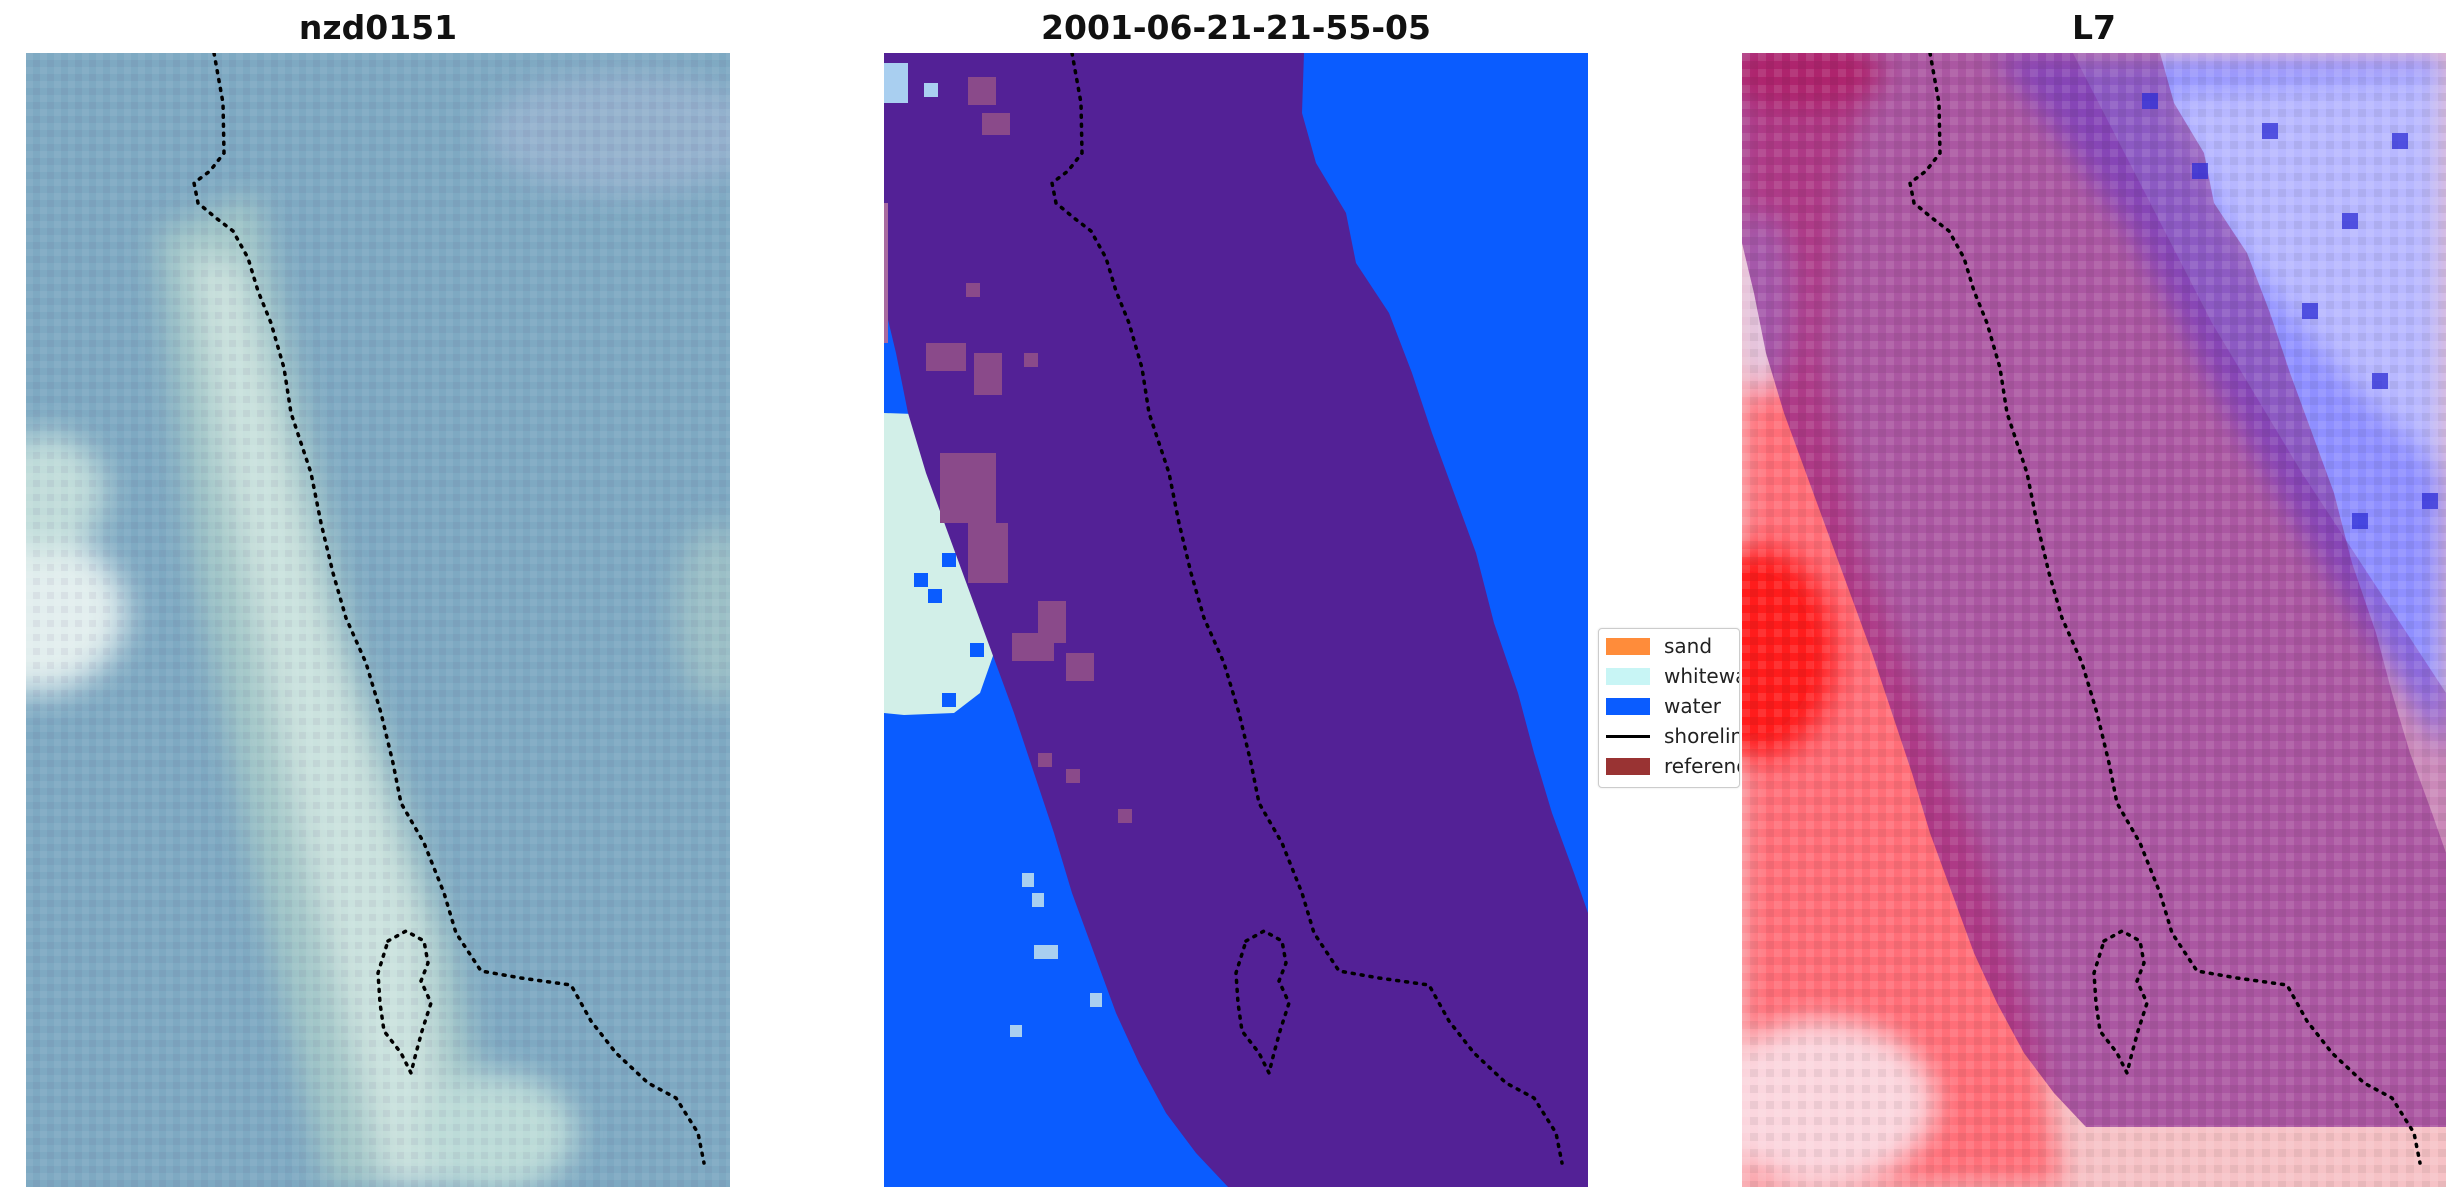 Image resolution: width=2460 pixels, height=1202 pixels. What do you see at coordinates (2094, 27) in the screenshot?
I see `panel-title-l7: L7` at bounding box center [2094, 27].